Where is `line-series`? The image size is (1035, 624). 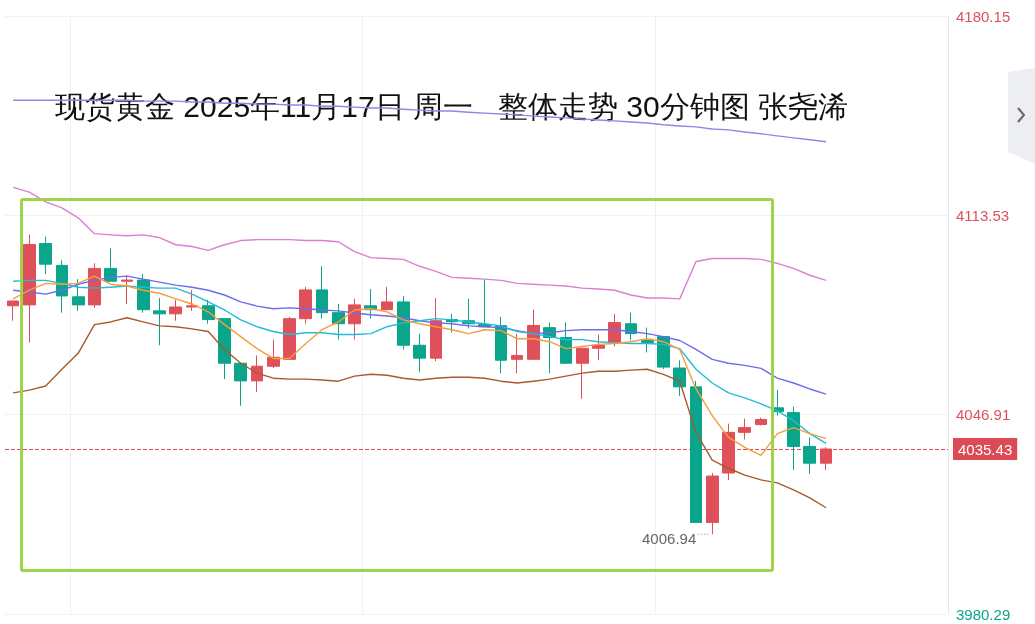
line-series is located at coordinates (419, 243).